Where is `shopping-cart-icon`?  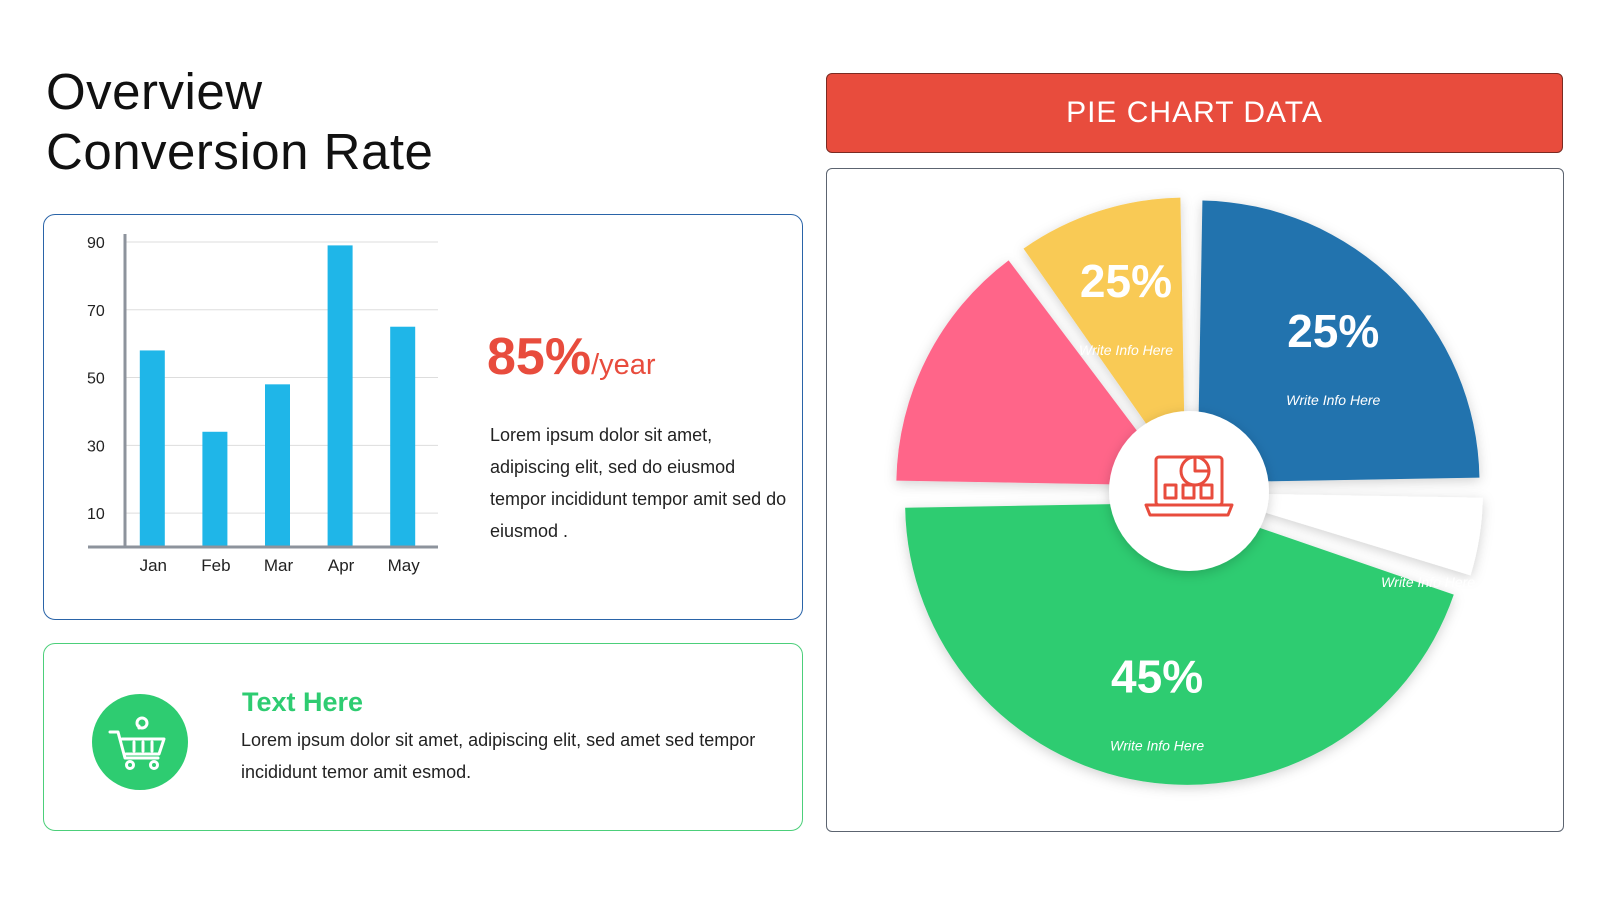 shopping-cart-icon is located at coordinates (140, 742).